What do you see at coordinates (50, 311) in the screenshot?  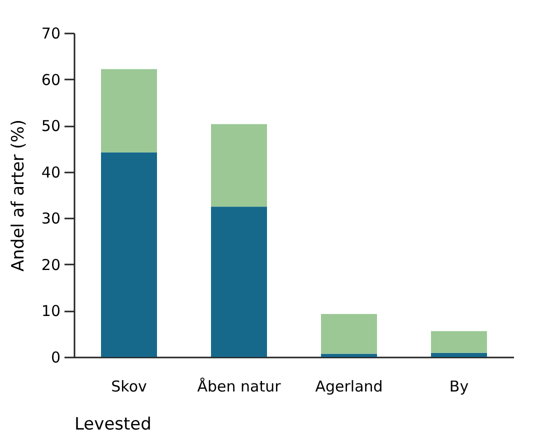 I see `y-tick-label: 10` at bounding box center [50, 311].